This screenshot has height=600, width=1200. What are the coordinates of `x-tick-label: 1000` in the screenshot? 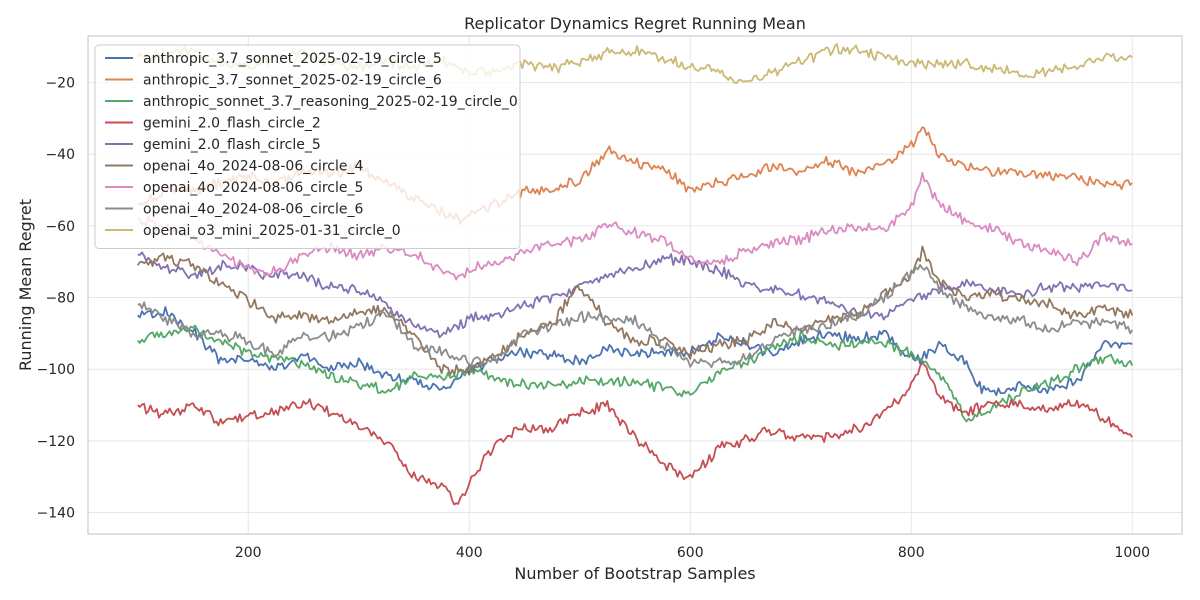 It's located at (1132, 553).